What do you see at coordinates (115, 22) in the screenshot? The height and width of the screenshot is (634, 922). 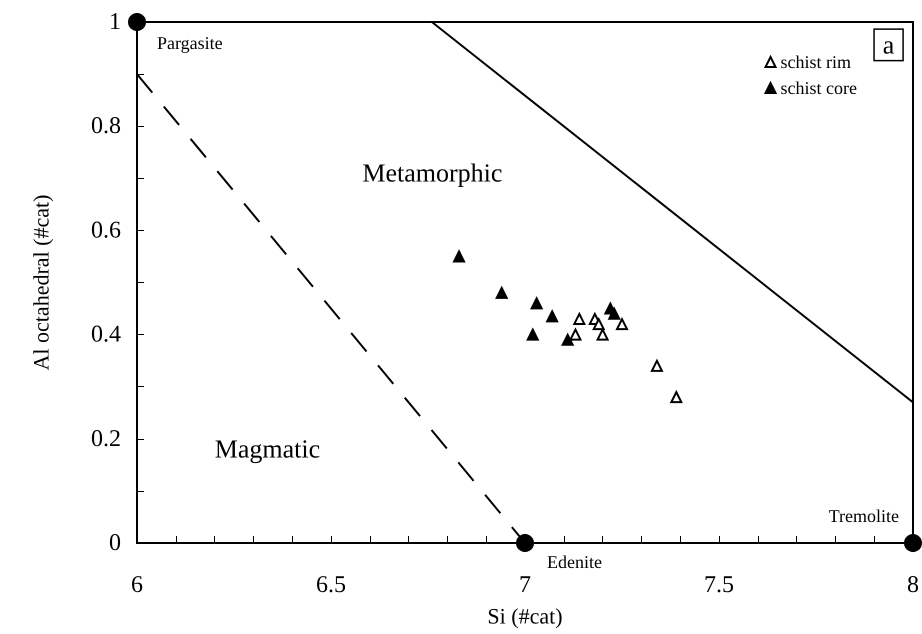 I see `y-tick-label: 1` at bounding box center [115, 22].